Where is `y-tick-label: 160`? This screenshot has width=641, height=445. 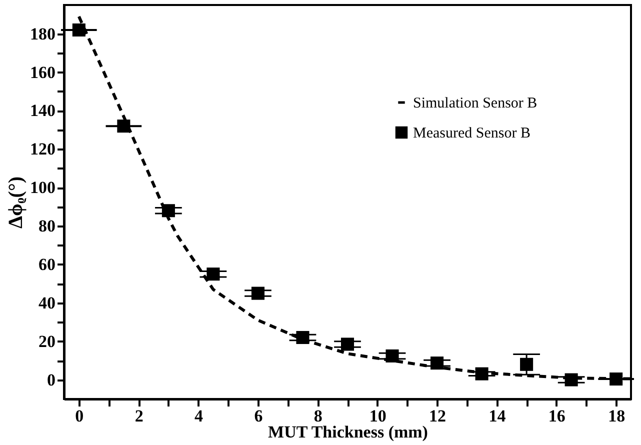
y-tick-label: 160 is located at coordinates (43, 72).